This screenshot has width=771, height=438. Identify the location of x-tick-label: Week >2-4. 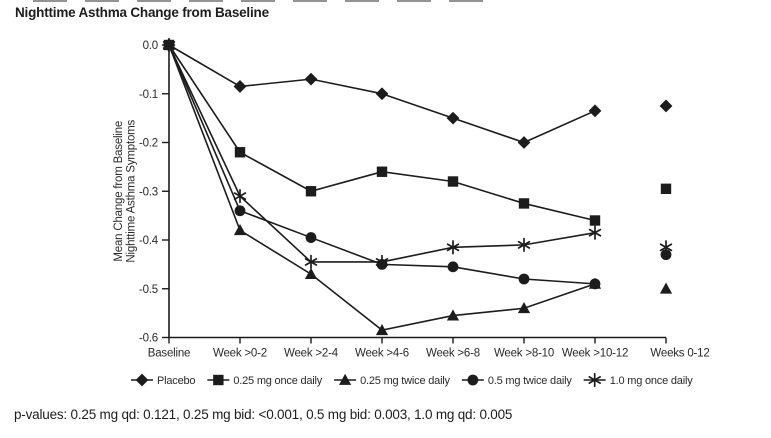
(311, 354).